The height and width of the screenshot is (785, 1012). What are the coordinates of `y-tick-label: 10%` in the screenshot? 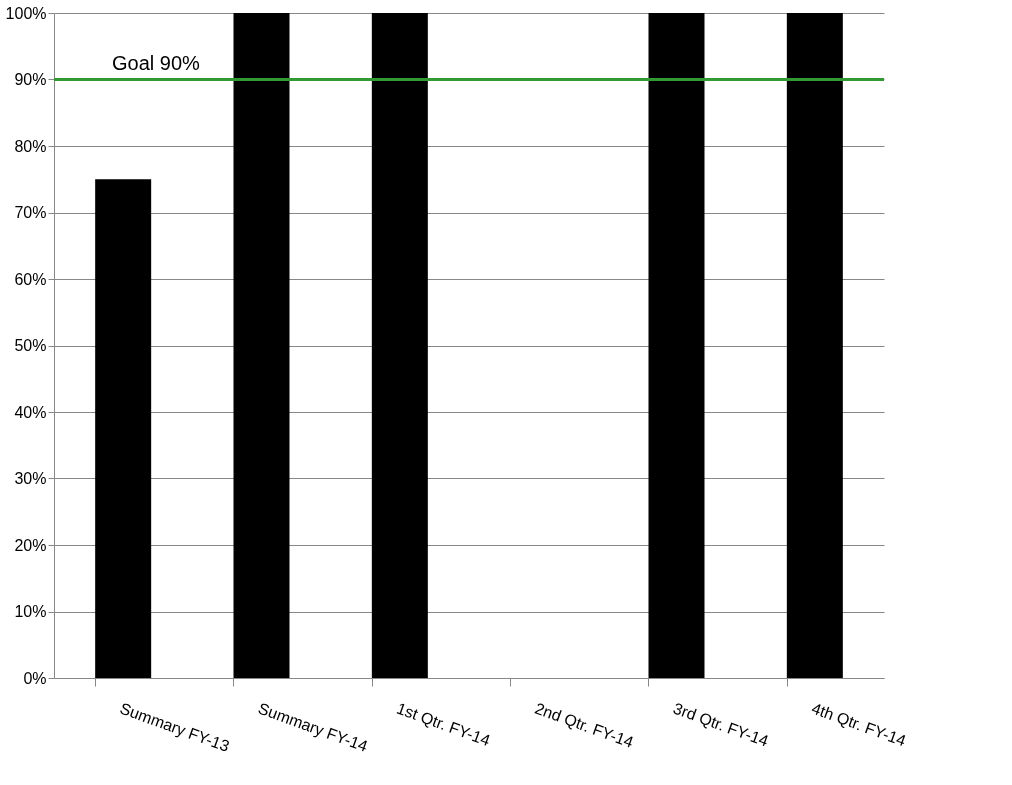 It's located at (30, 611).